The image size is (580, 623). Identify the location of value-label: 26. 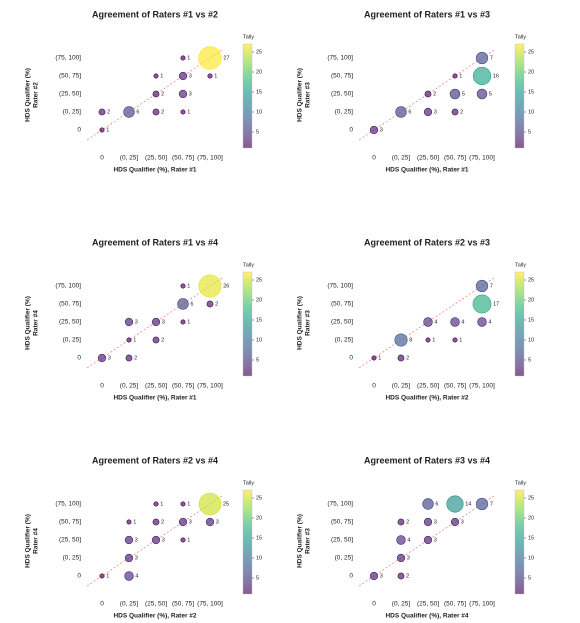
(226, 286).